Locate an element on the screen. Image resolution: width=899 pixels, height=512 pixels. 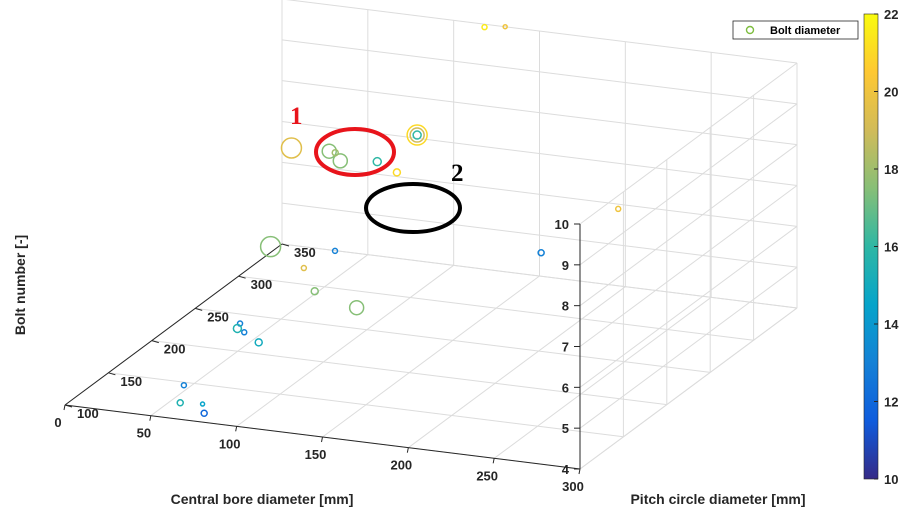
z-tick-label: 7 is located at coordinates (565, 347).